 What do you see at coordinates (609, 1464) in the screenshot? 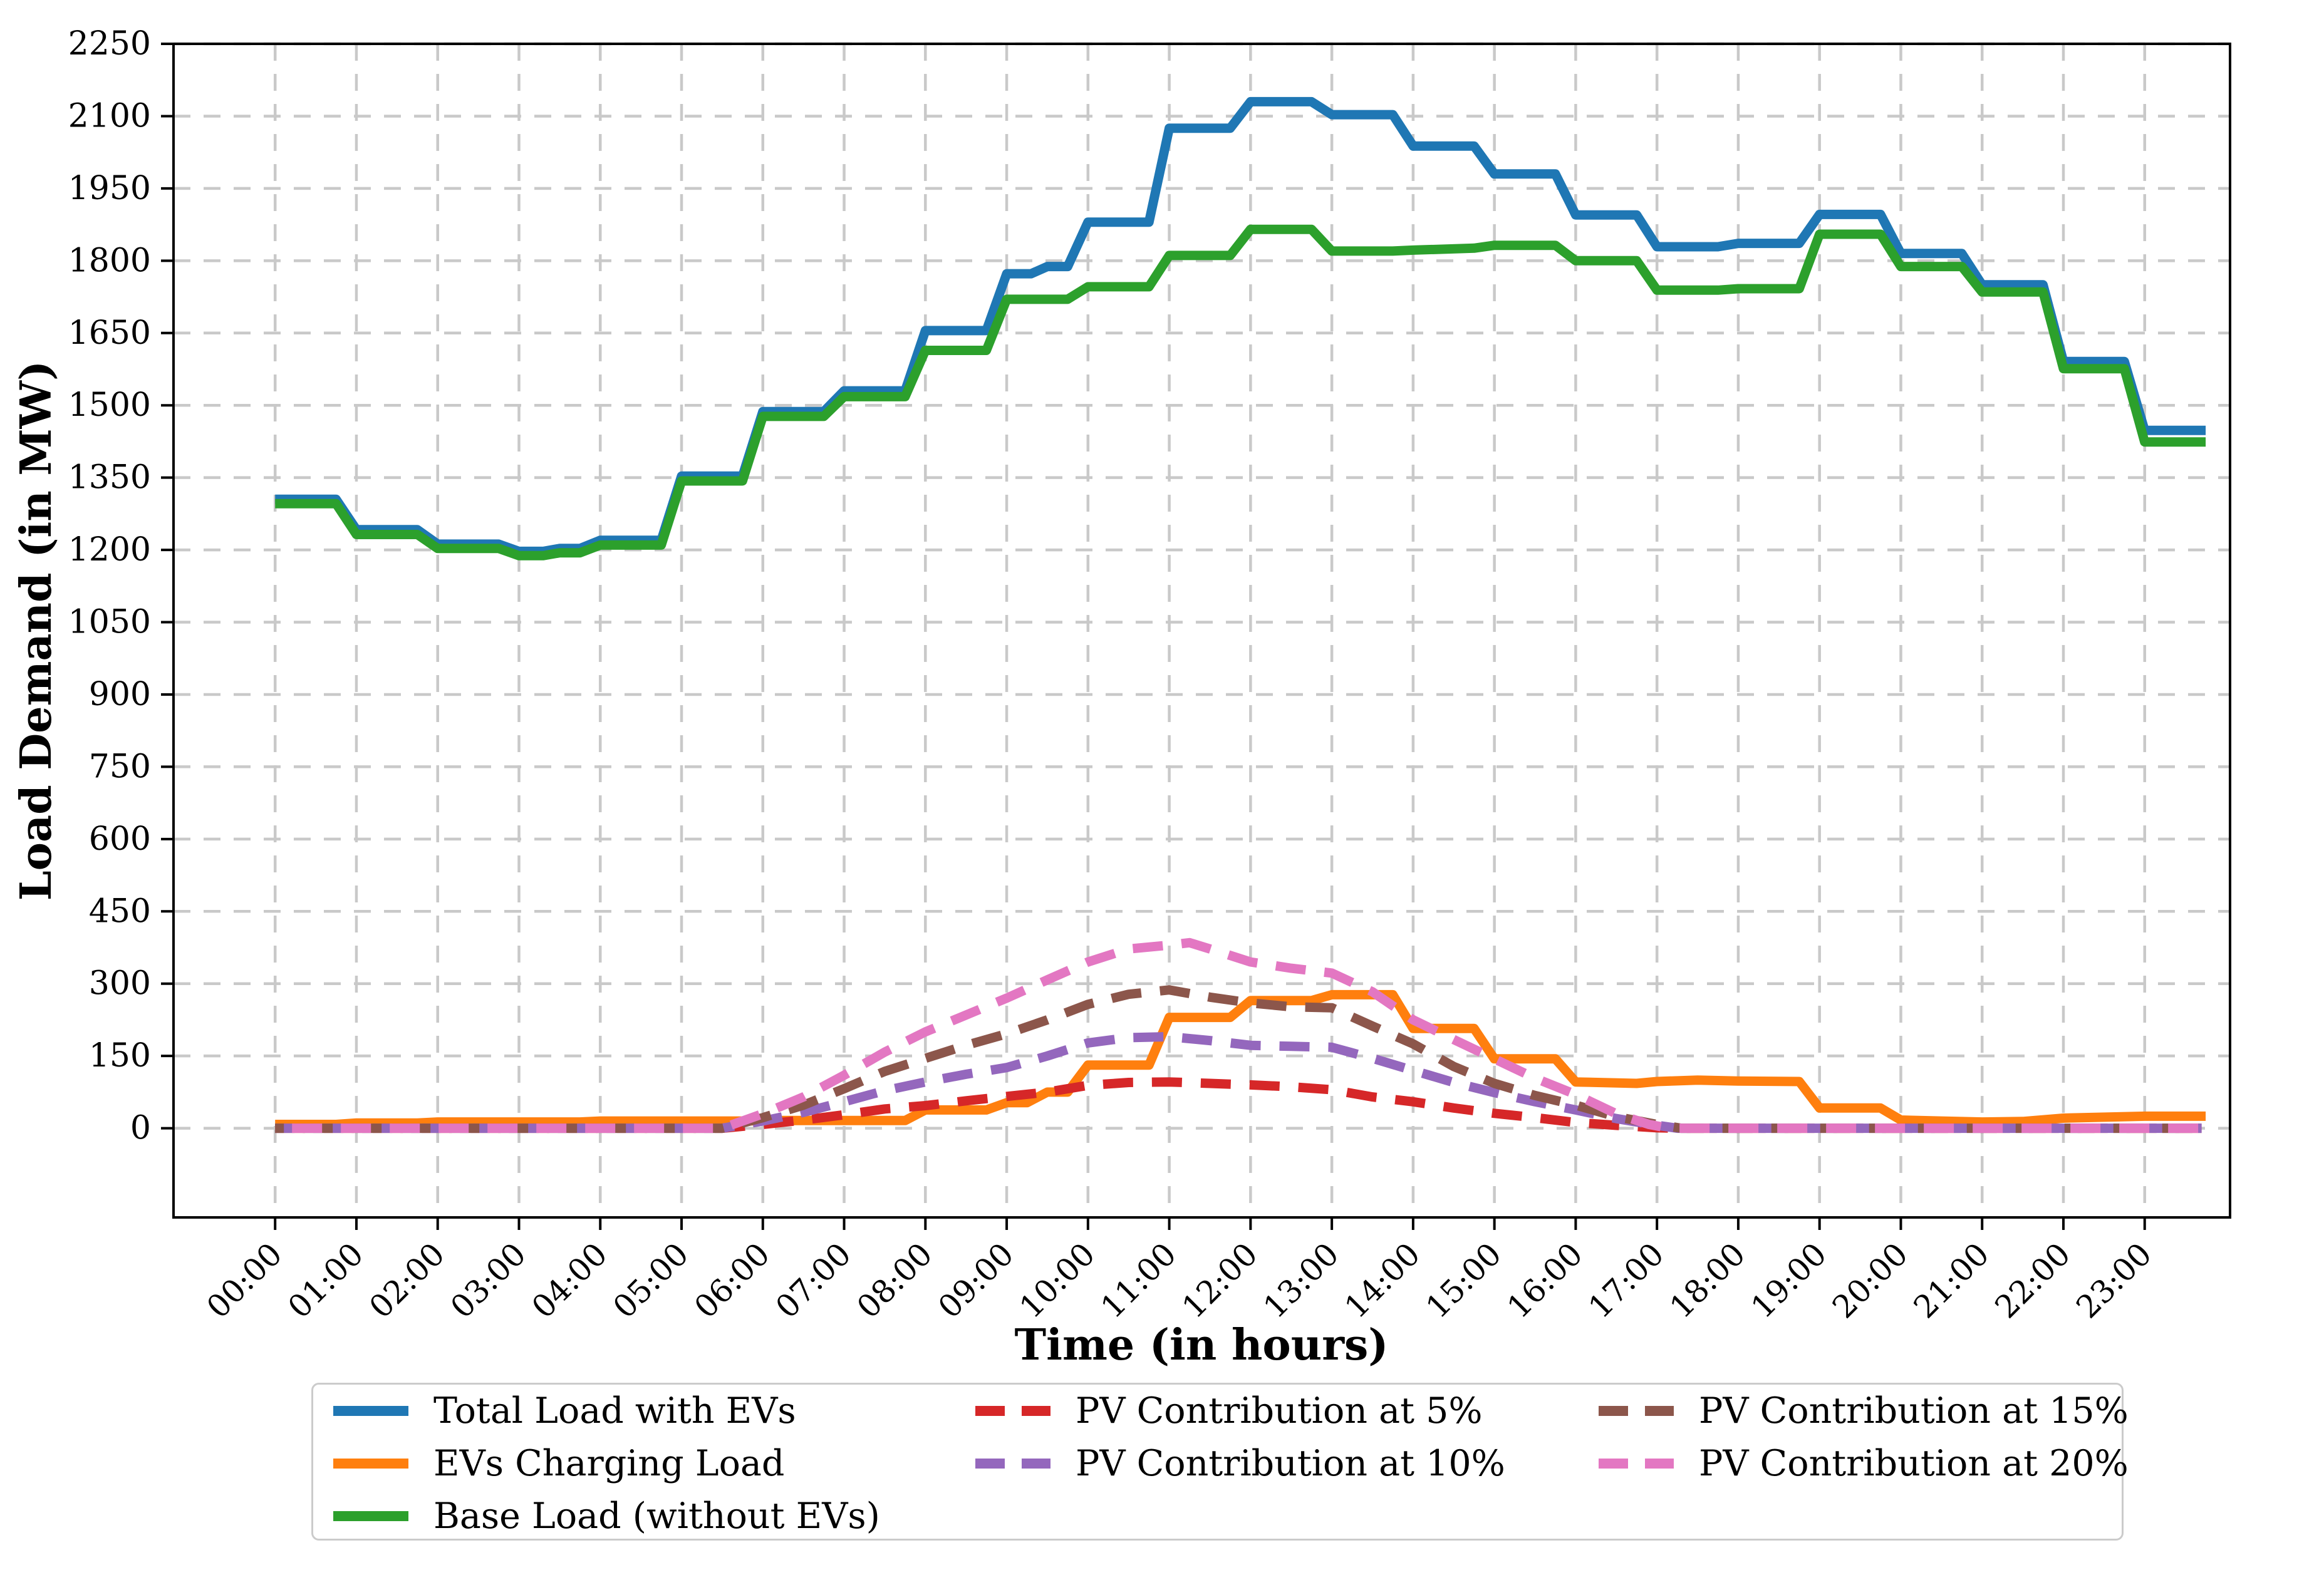
I see `legend-label: EVs Charging Load` at bounding box center [609, 1464].